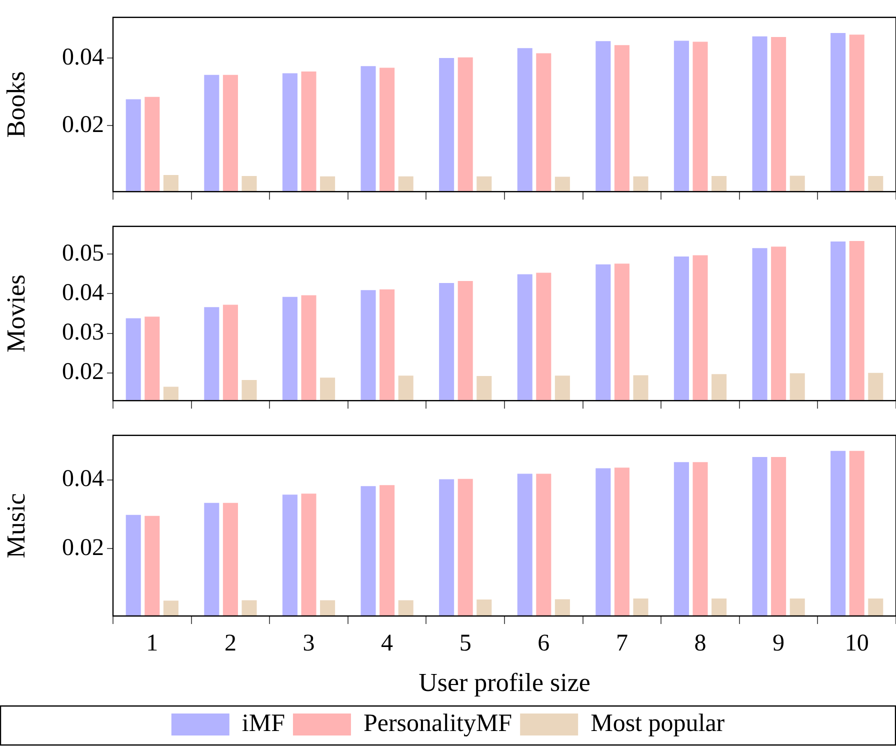  What do you see at coordinates (544, 643) in the screenshot?
I see `x-tick-label: 6` at bounding box center [544, 643].